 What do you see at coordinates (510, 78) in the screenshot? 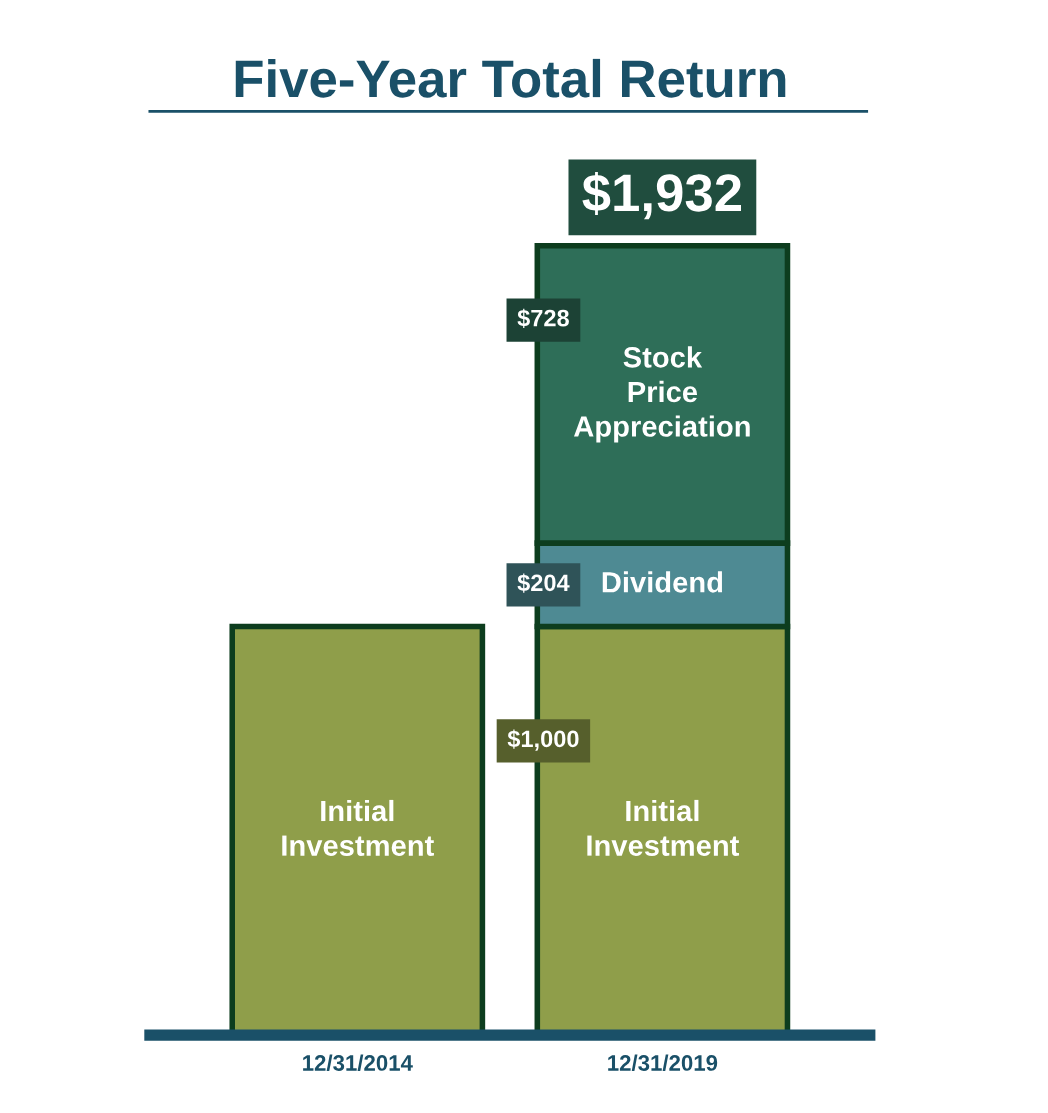
I see `chart-title: Five-Year Total Return` at bounding box center [510, 78].